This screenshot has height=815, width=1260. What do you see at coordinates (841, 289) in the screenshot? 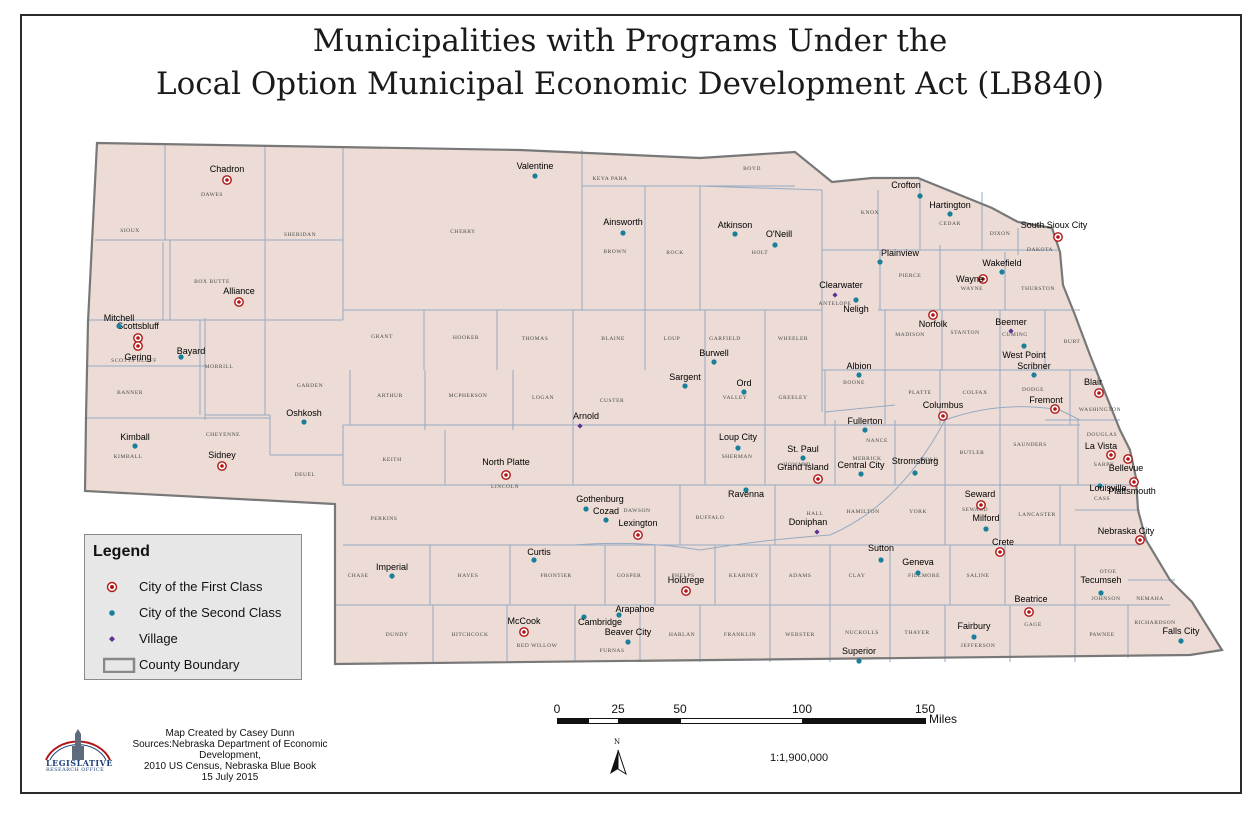
I see `city-clearwater: Clearwater` at bounding box center [841, 289].